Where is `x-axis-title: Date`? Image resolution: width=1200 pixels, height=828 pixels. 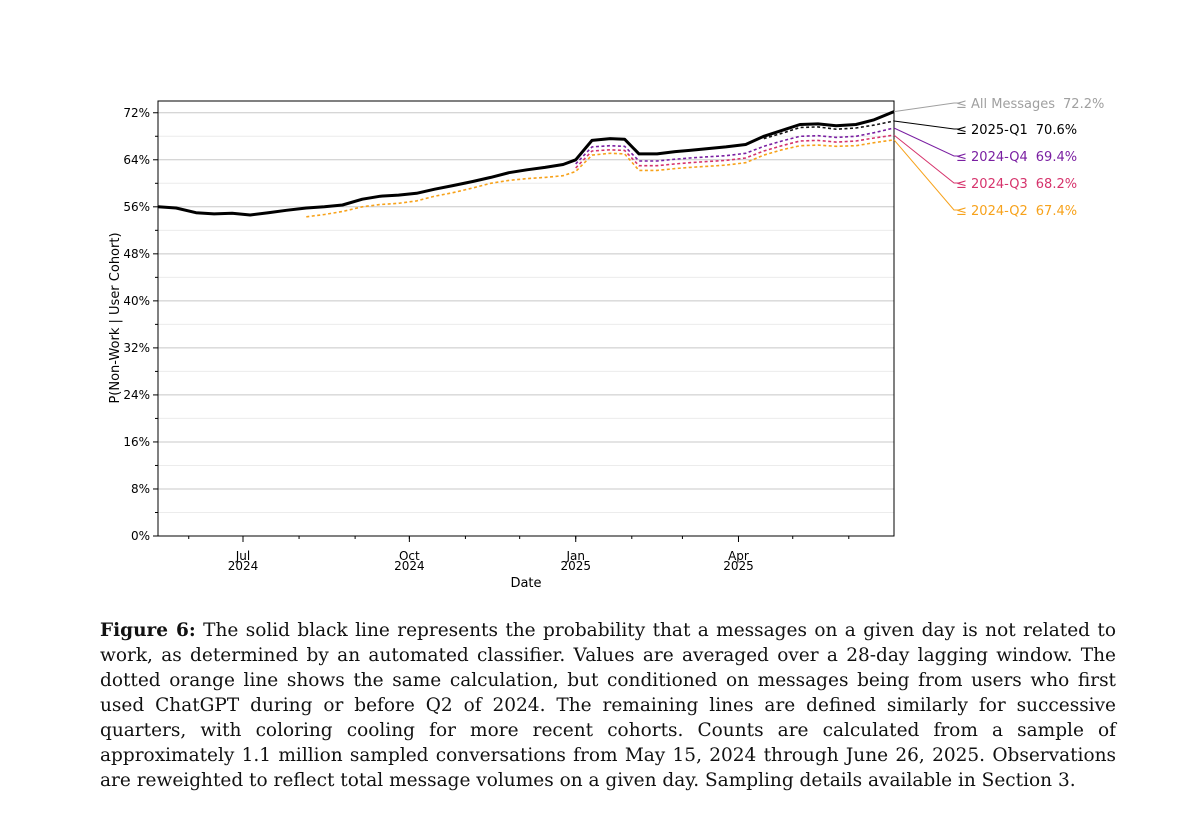
x-axis-title: Date is located at coordinates (525, 583).